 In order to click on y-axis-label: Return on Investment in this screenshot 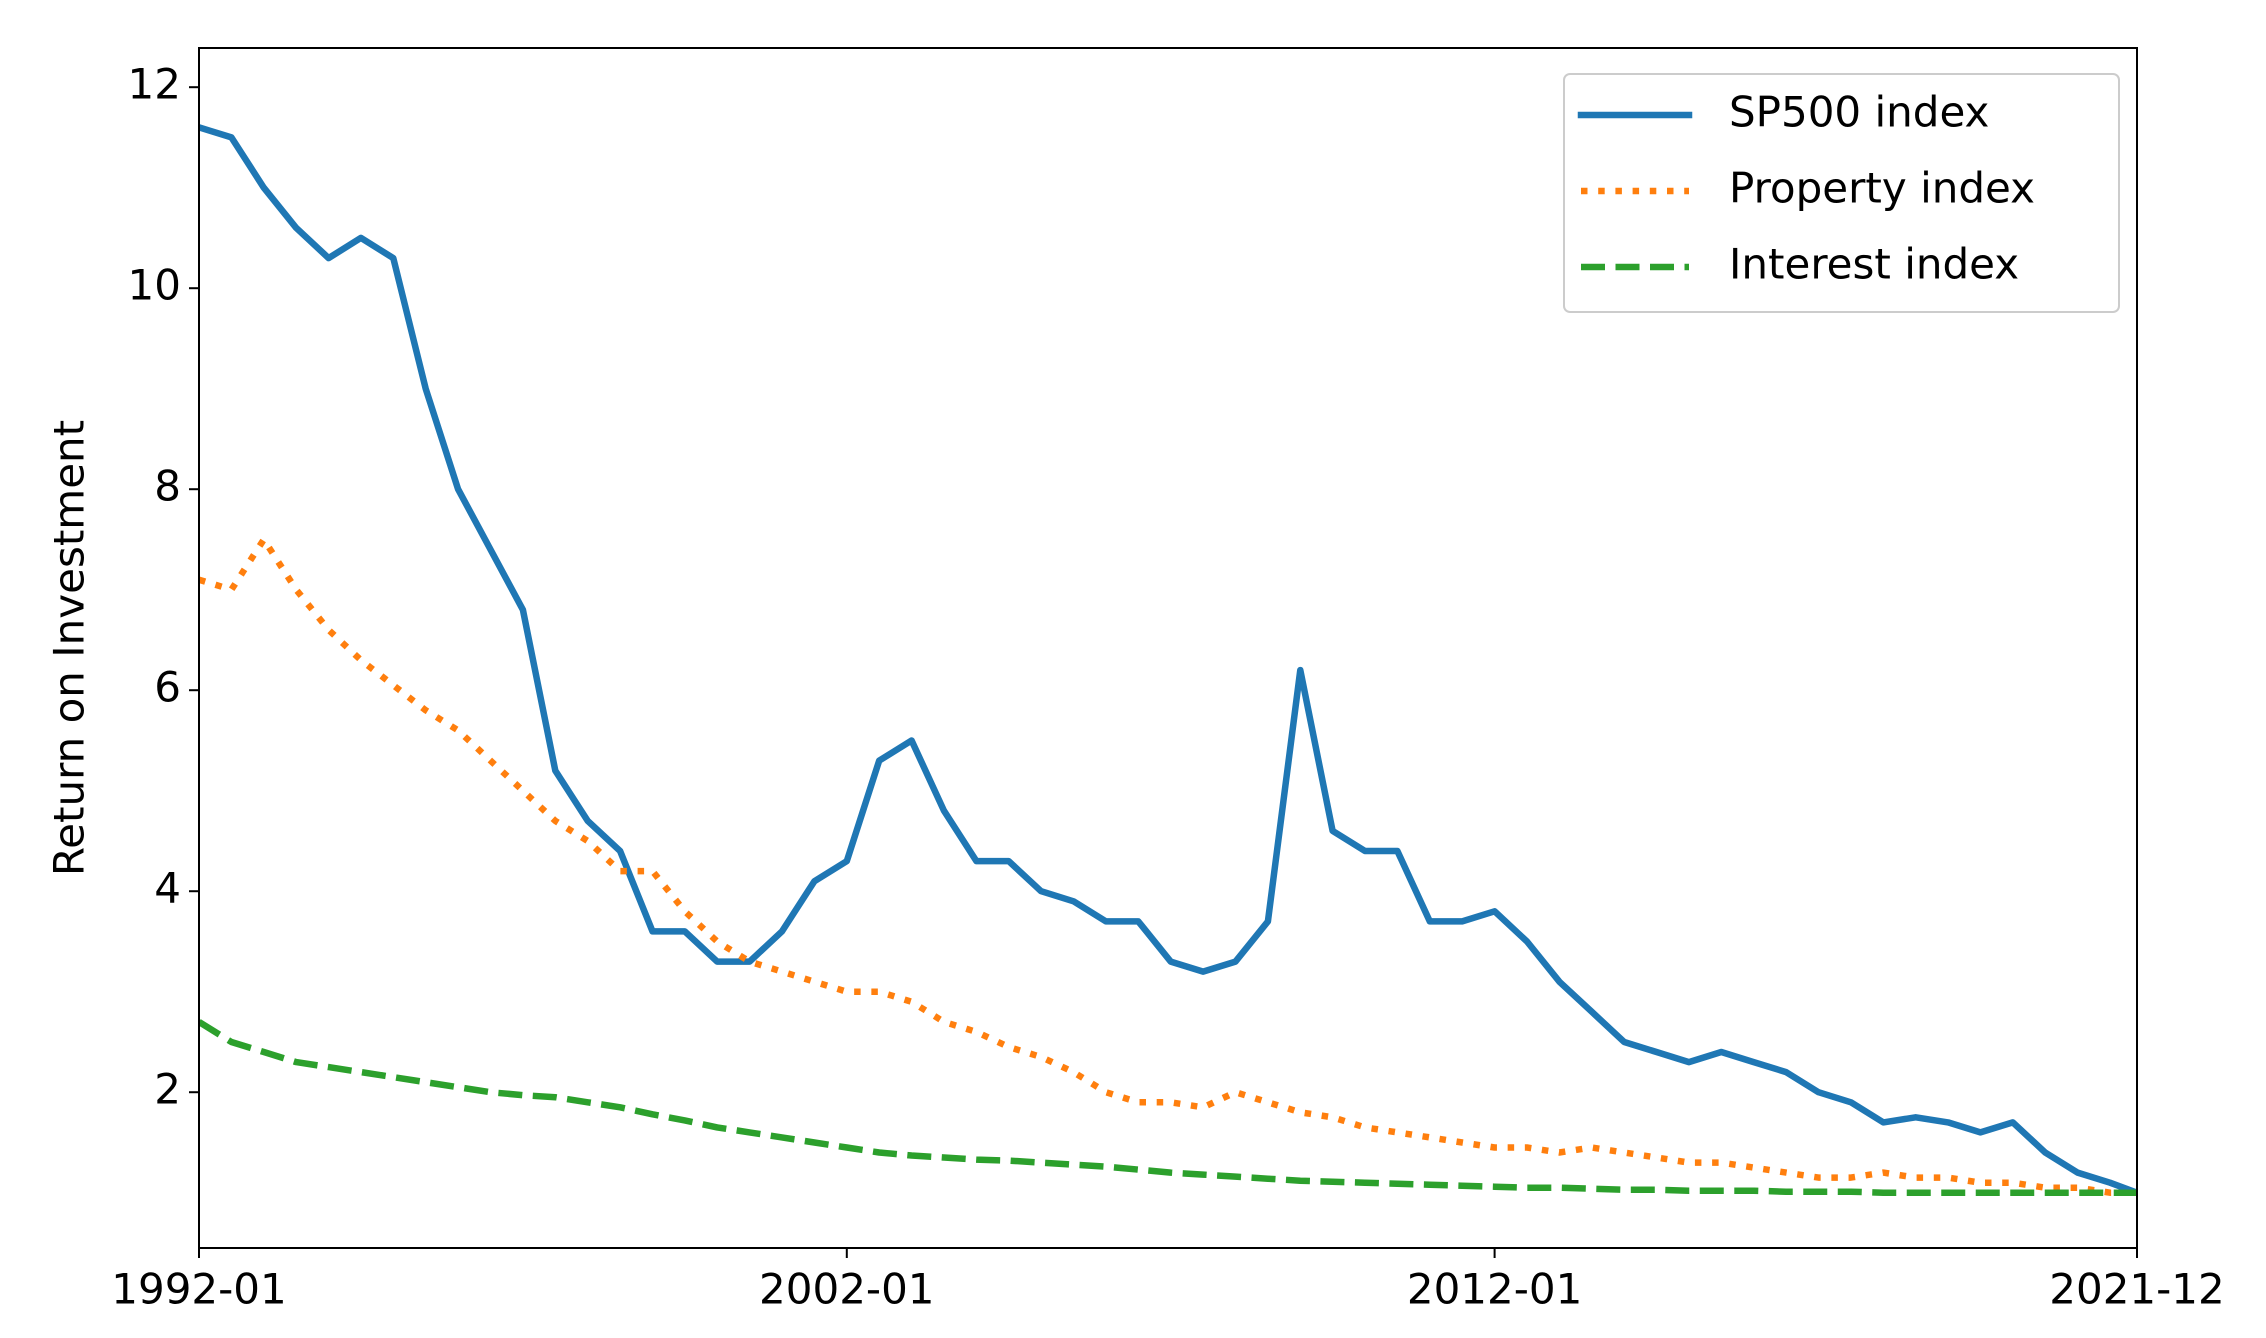, I will do `click(69, 648)`.